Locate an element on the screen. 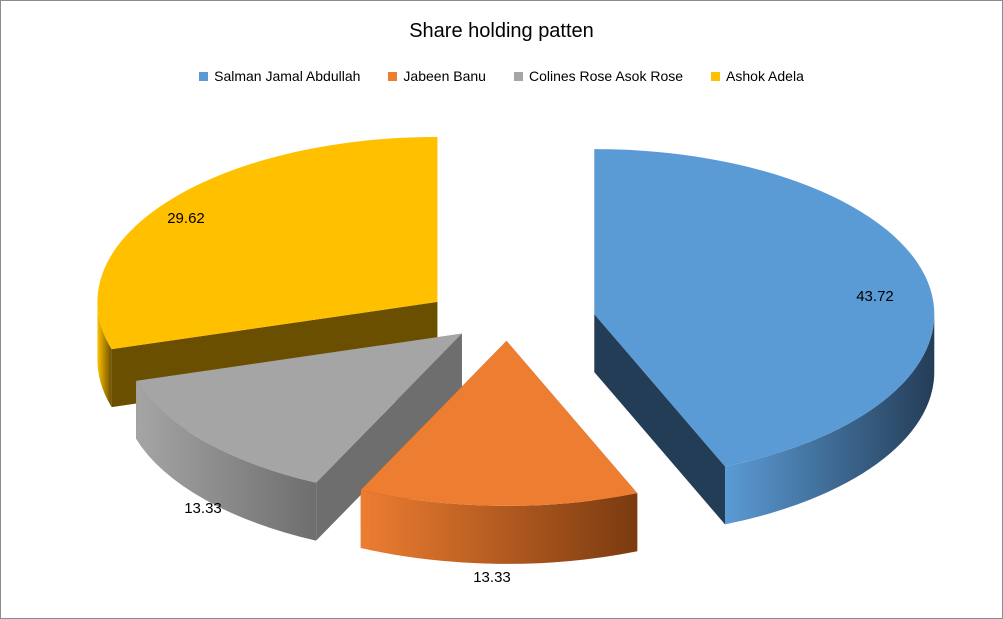  legend-label: Colines Rose Asok Rose is located at coordinates (606, 76).